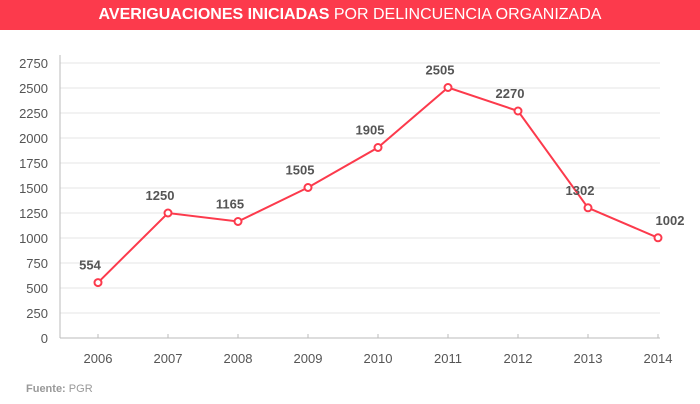 This screenshot has height=404, width=700. What do you see at coordinates (467, 14) in the screenshot?
I see `title-rest: POR DELINCUENCIA ORGANIZADA` at bounding box center [467, 14].